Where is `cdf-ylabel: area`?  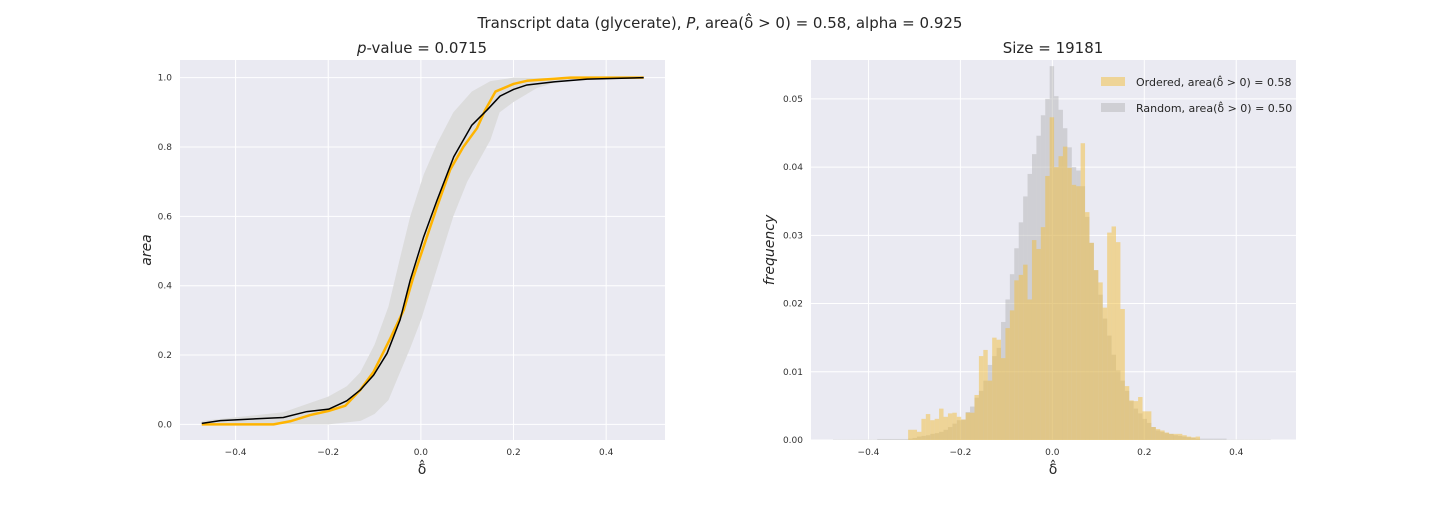
cdf-ylabel: area is located at coordinates (147, 250).